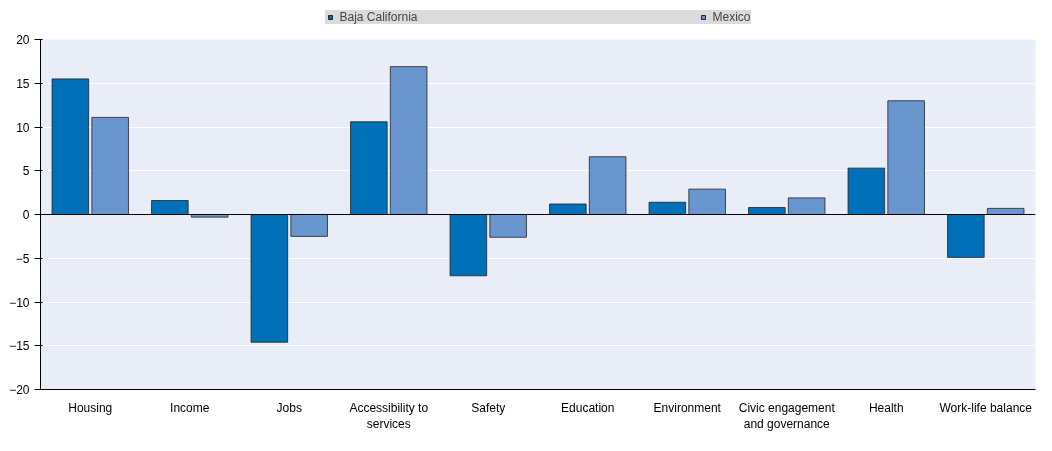  What do you see at coordinates (389, 416) in the screenshot?
I see `x-tick-label: Accessibility to services` at bounding box center [389, 416].